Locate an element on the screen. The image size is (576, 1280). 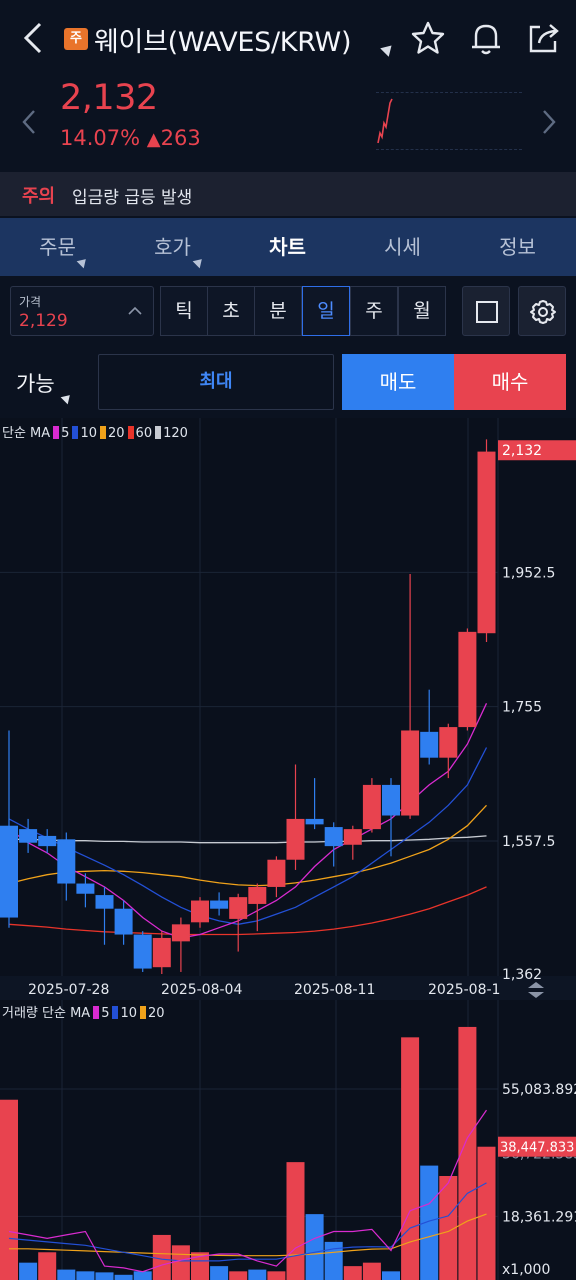
buy-button: 매수 is located at coordinates (510, 382).